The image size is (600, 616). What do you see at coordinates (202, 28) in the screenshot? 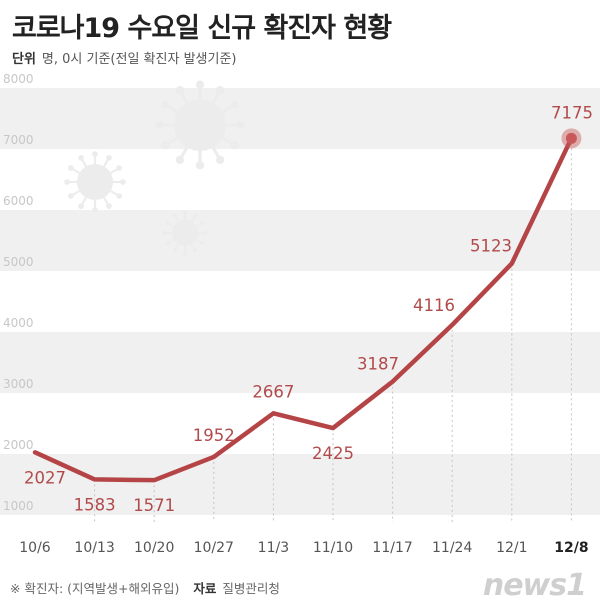
I see `chart-title: 코로나19 수요일 신규 확진자 현황` at bounding box center [202, 28].